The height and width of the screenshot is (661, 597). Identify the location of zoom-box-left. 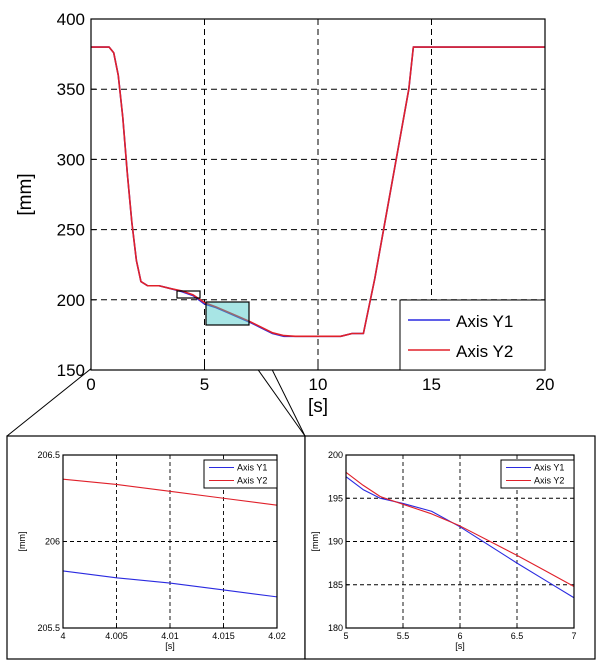
(188, 294).